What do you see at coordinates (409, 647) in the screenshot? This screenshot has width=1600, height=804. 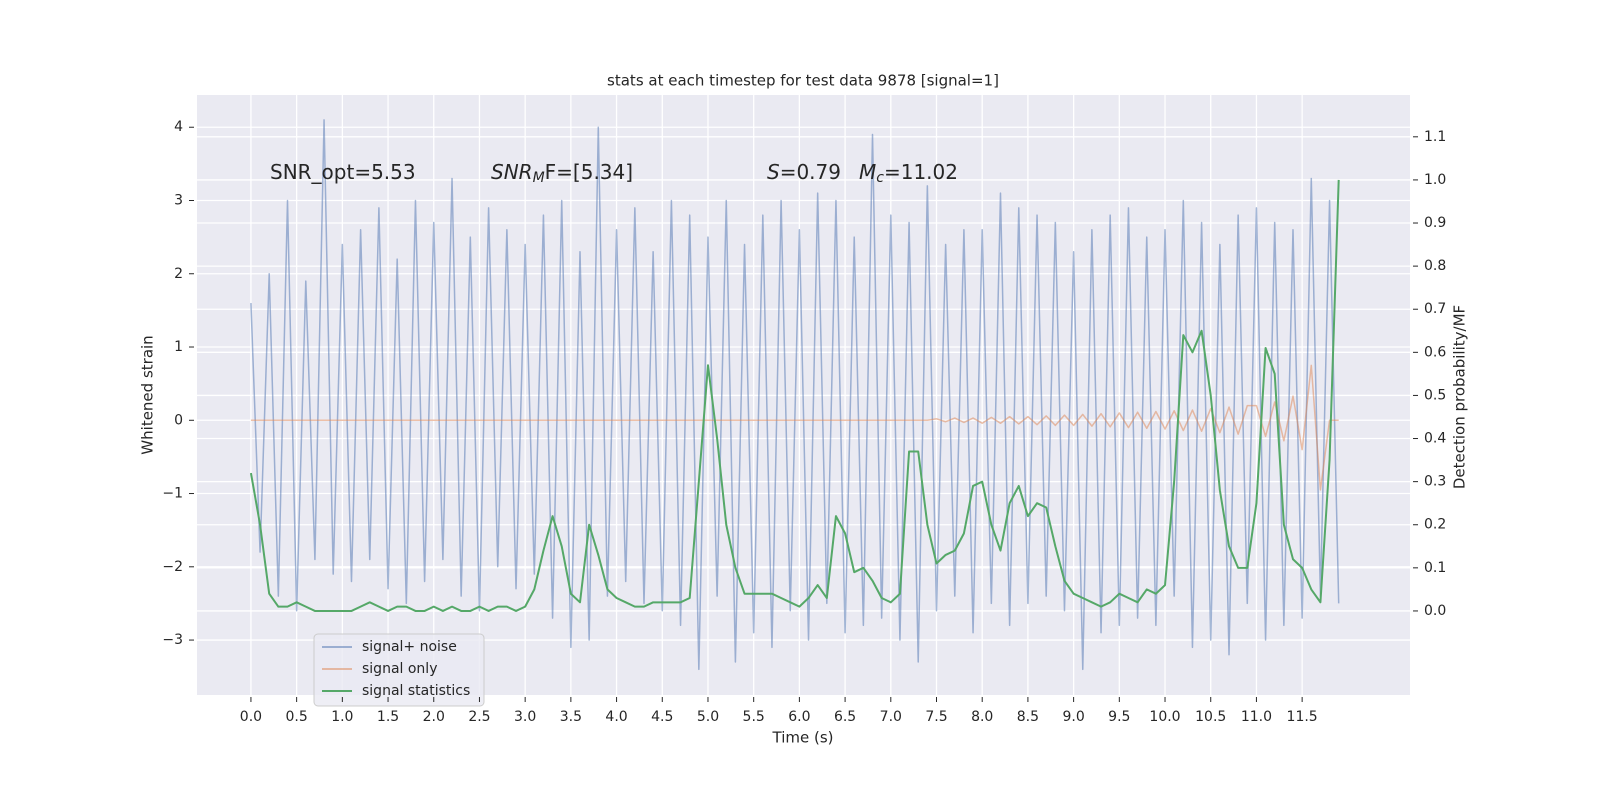 I see `legend-label: signal+ noise` at bounding box center [409, 647].